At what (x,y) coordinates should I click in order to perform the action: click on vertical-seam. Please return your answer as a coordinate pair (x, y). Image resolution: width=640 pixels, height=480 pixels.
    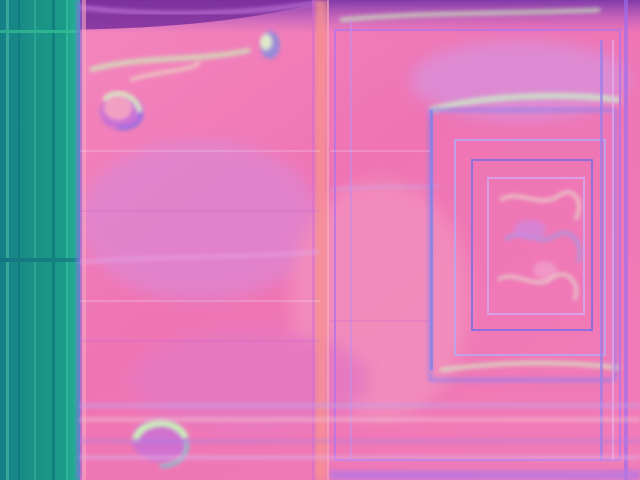
    Looking at the image, I should click on (321, 240).